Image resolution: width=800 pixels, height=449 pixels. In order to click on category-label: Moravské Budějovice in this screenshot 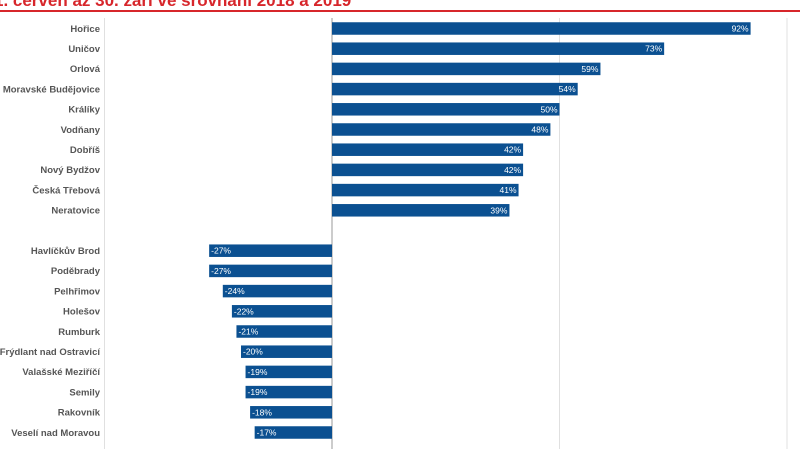, I will do `click(51, 89)`.